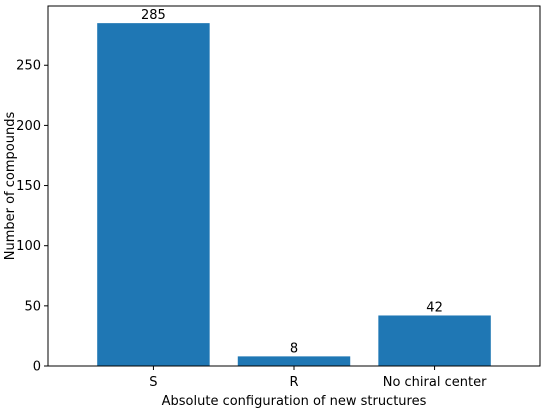 The height and width of the screenshot is (411, 550). I want to click on x-tick-label-2: No chiral center, so click(435, 382).